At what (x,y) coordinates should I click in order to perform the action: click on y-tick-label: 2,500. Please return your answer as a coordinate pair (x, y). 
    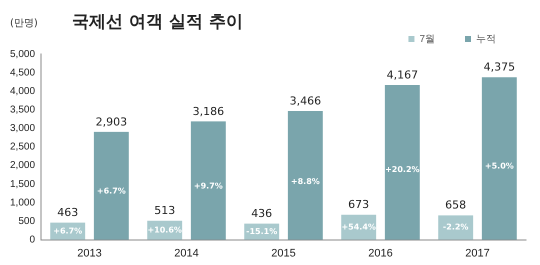
    Looking at the image, I should click on (23, 147).